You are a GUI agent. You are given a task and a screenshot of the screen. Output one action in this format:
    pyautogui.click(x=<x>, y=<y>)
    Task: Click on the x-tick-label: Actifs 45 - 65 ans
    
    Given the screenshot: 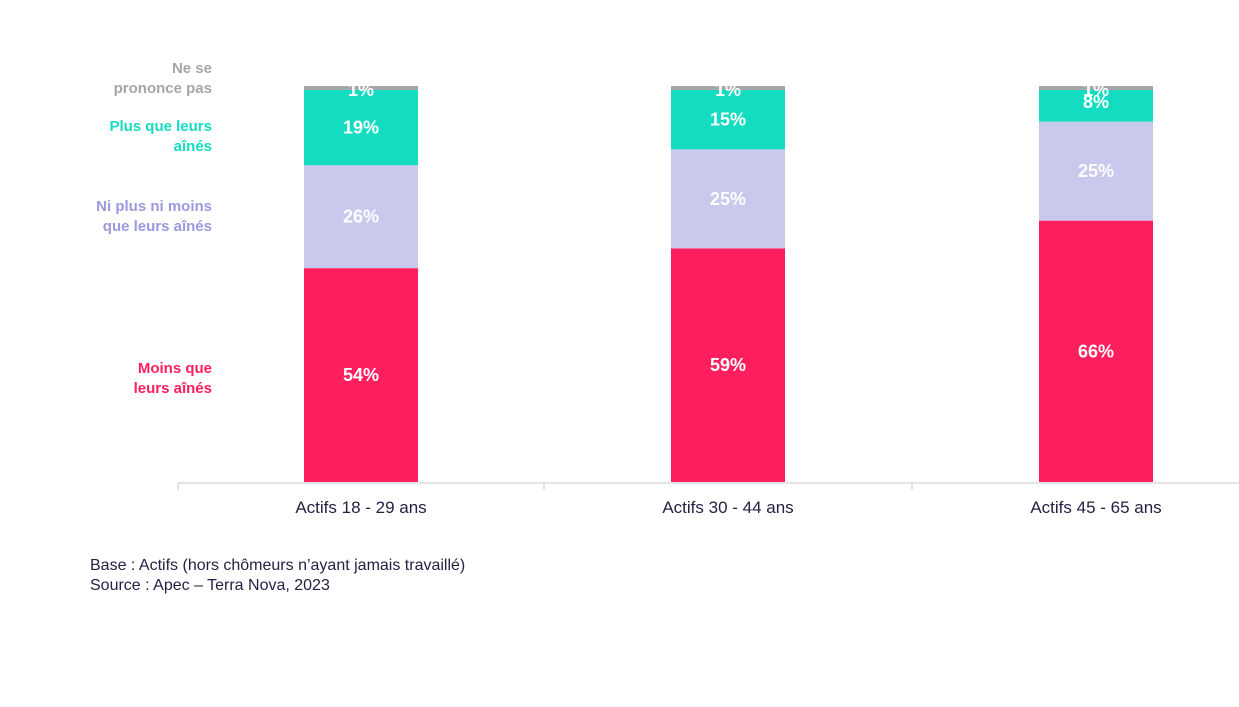 What is the action you would take?
    pyautogui.click(x=1095, y=507)
    